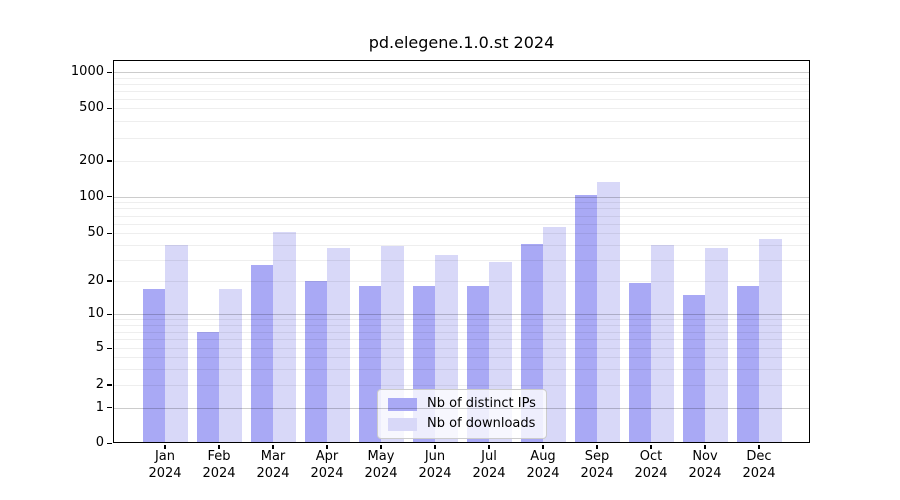 This screenshot has width=900, height=500. Describe the element at coordinates (95, 233) in the screenshot. I see `y-tick-label-50: 50` at that location.